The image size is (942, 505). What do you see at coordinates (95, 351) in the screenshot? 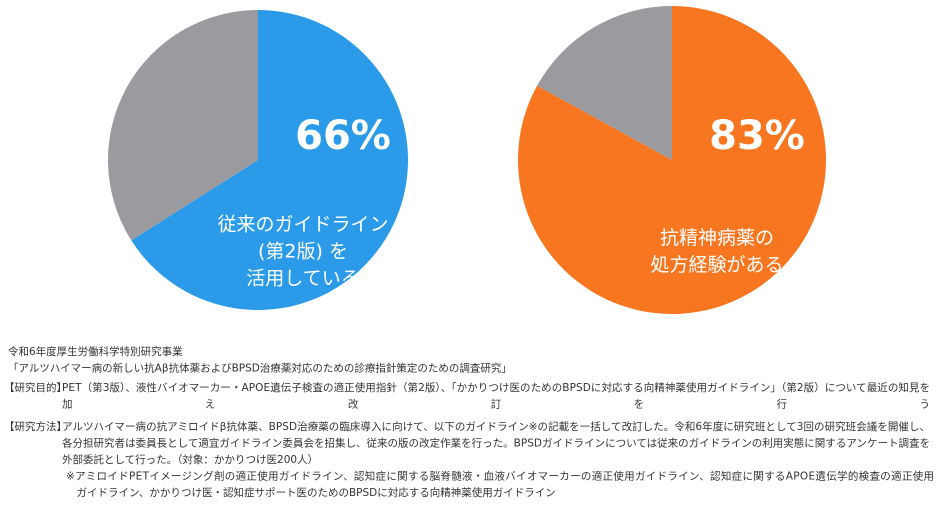
I see `footer-heading: 令和6年度厚生労働科学特別研究事業` at bounding box center [95, 351].